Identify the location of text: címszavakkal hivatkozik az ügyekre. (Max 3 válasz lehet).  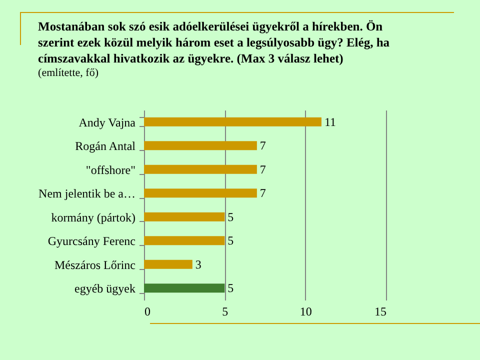
(191, 59).